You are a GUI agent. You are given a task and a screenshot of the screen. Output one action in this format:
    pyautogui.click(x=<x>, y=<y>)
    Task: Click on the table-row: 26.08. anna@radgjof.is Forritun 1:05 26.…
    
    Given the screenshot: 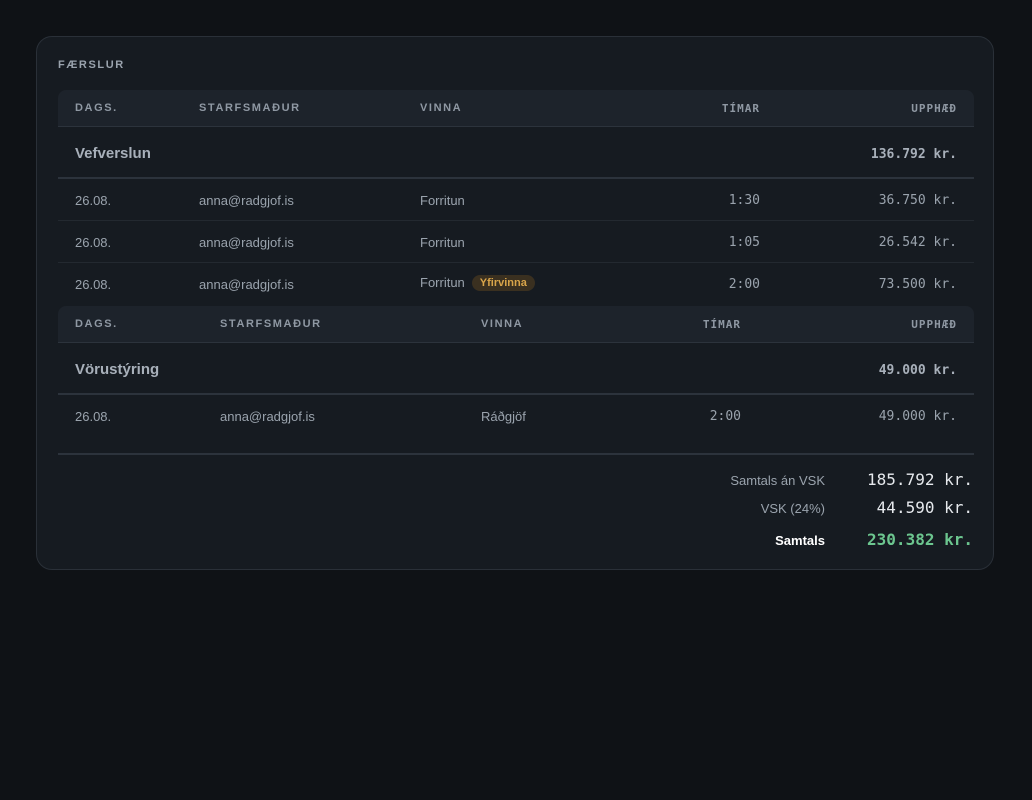 What is the action you would take?
    pyautogui.click(x=516, y=242)
    